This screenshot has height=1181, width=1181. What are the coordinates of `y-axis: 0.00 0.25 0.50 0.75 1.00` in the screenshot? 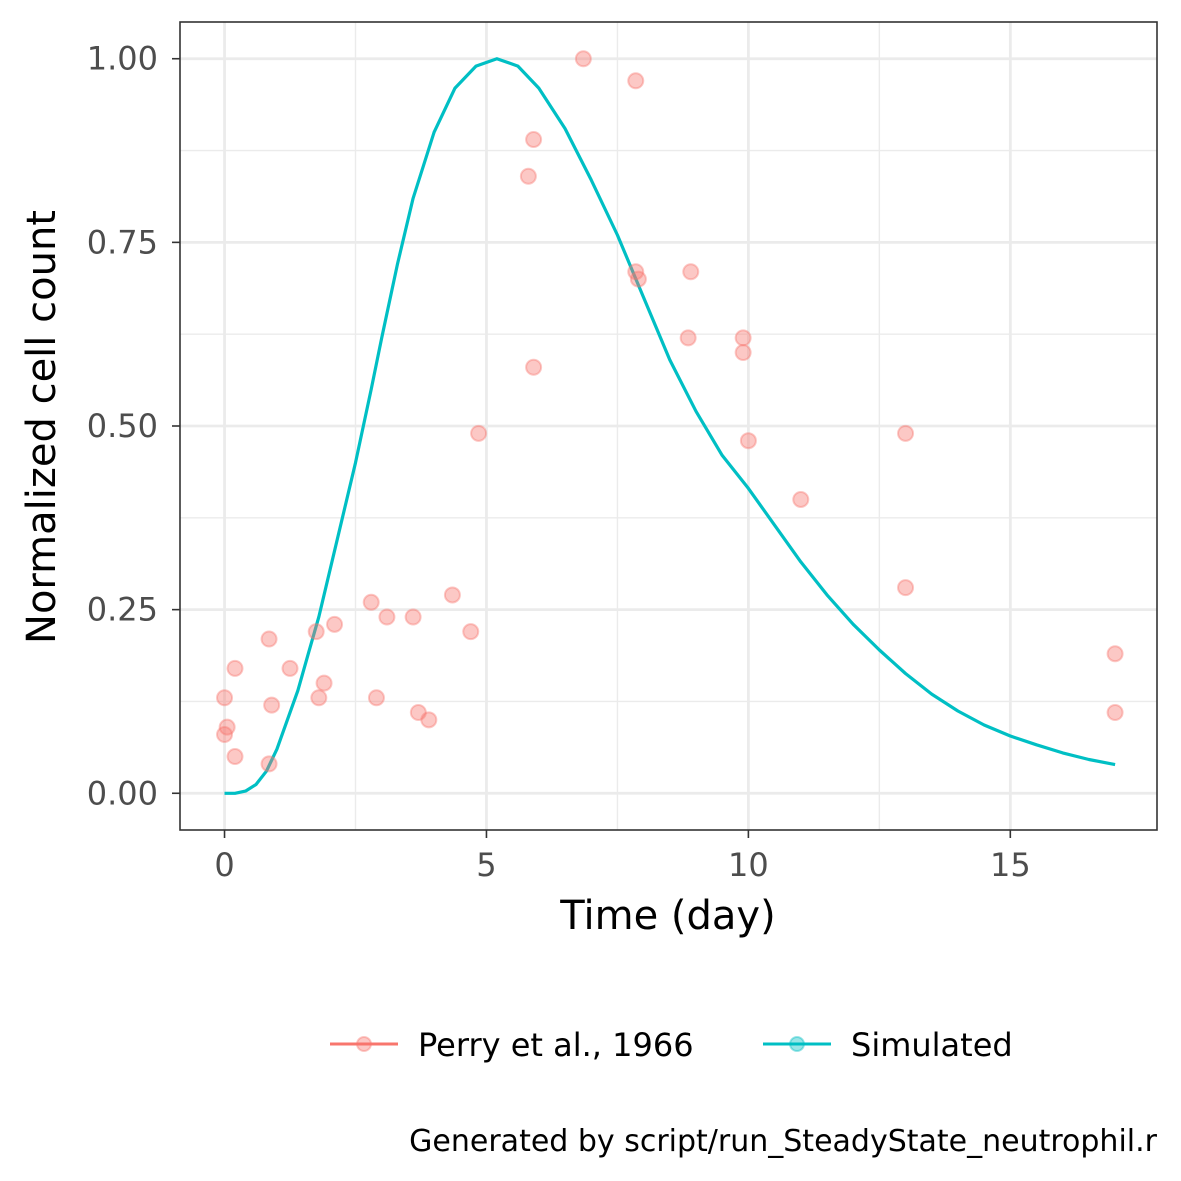 It's located at (133, 426).